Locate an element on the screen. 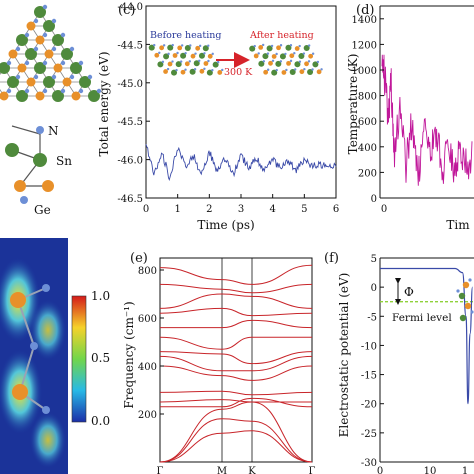 The width and height of the screenshot is (474, 474). y-tick-label: -10 is located at coordinates (369, 346).